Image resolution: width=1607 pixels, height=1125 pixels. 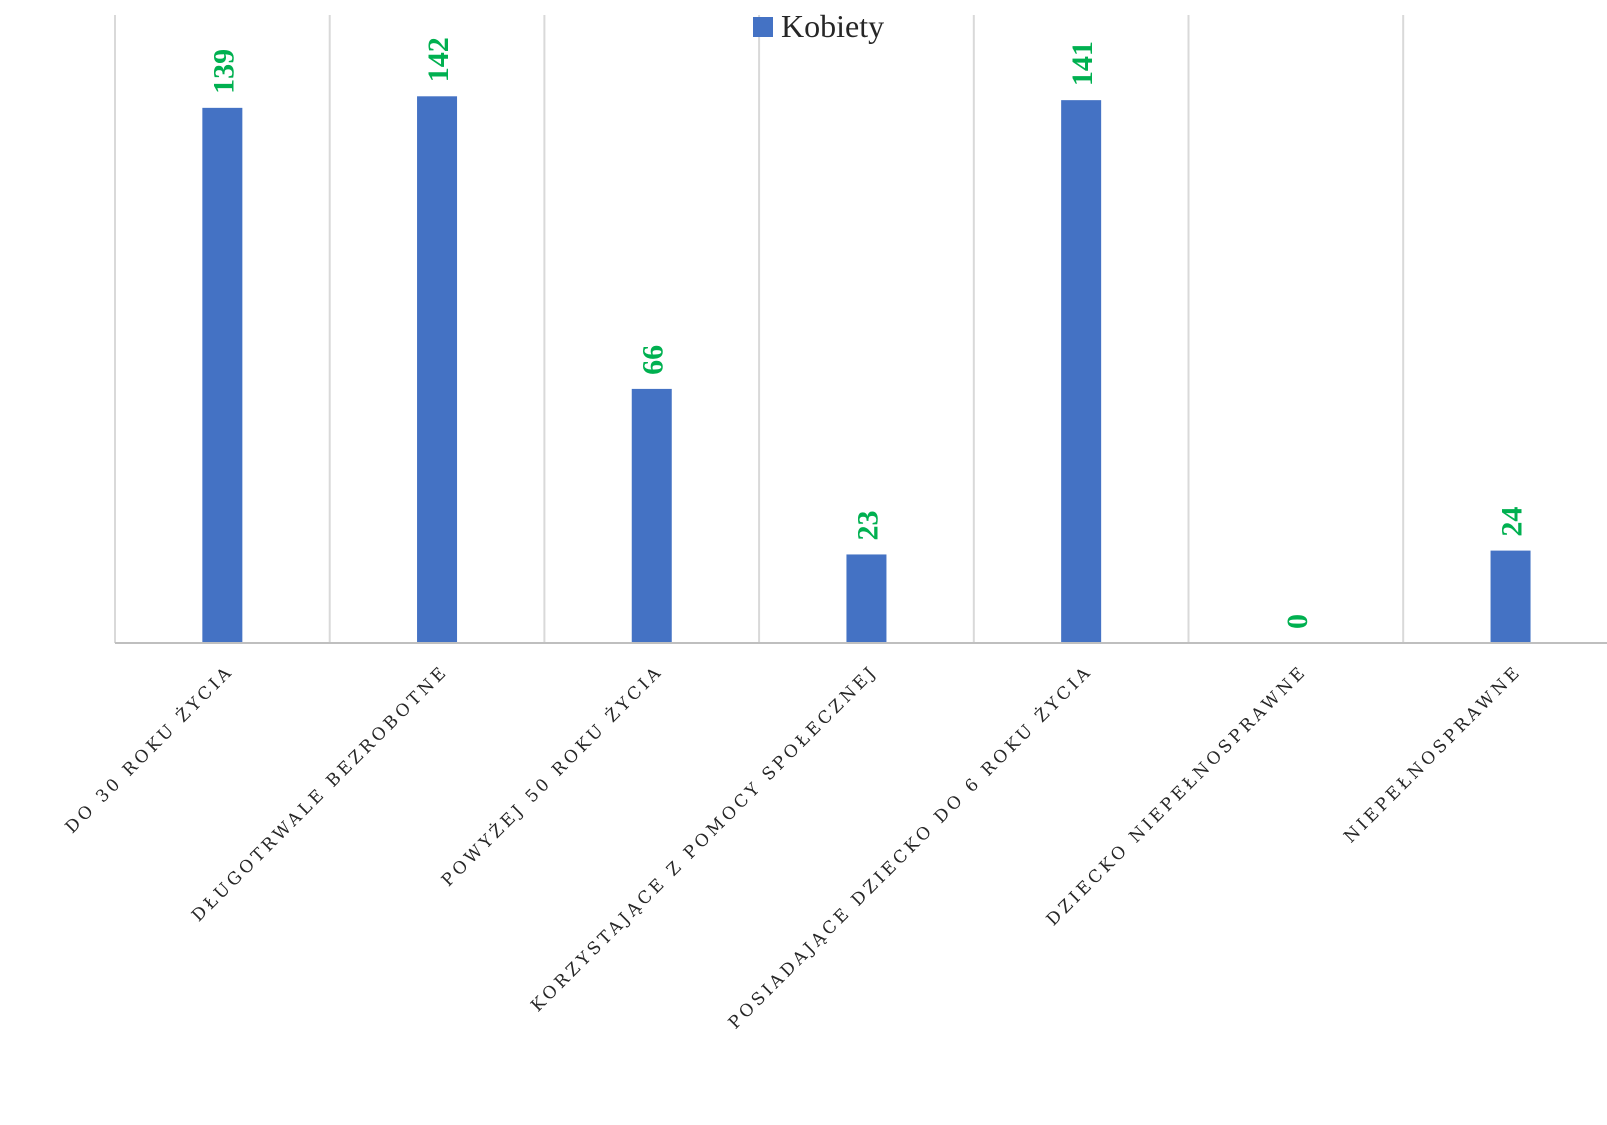 I want to click on data-label: 139, so click(x=223, y=71).